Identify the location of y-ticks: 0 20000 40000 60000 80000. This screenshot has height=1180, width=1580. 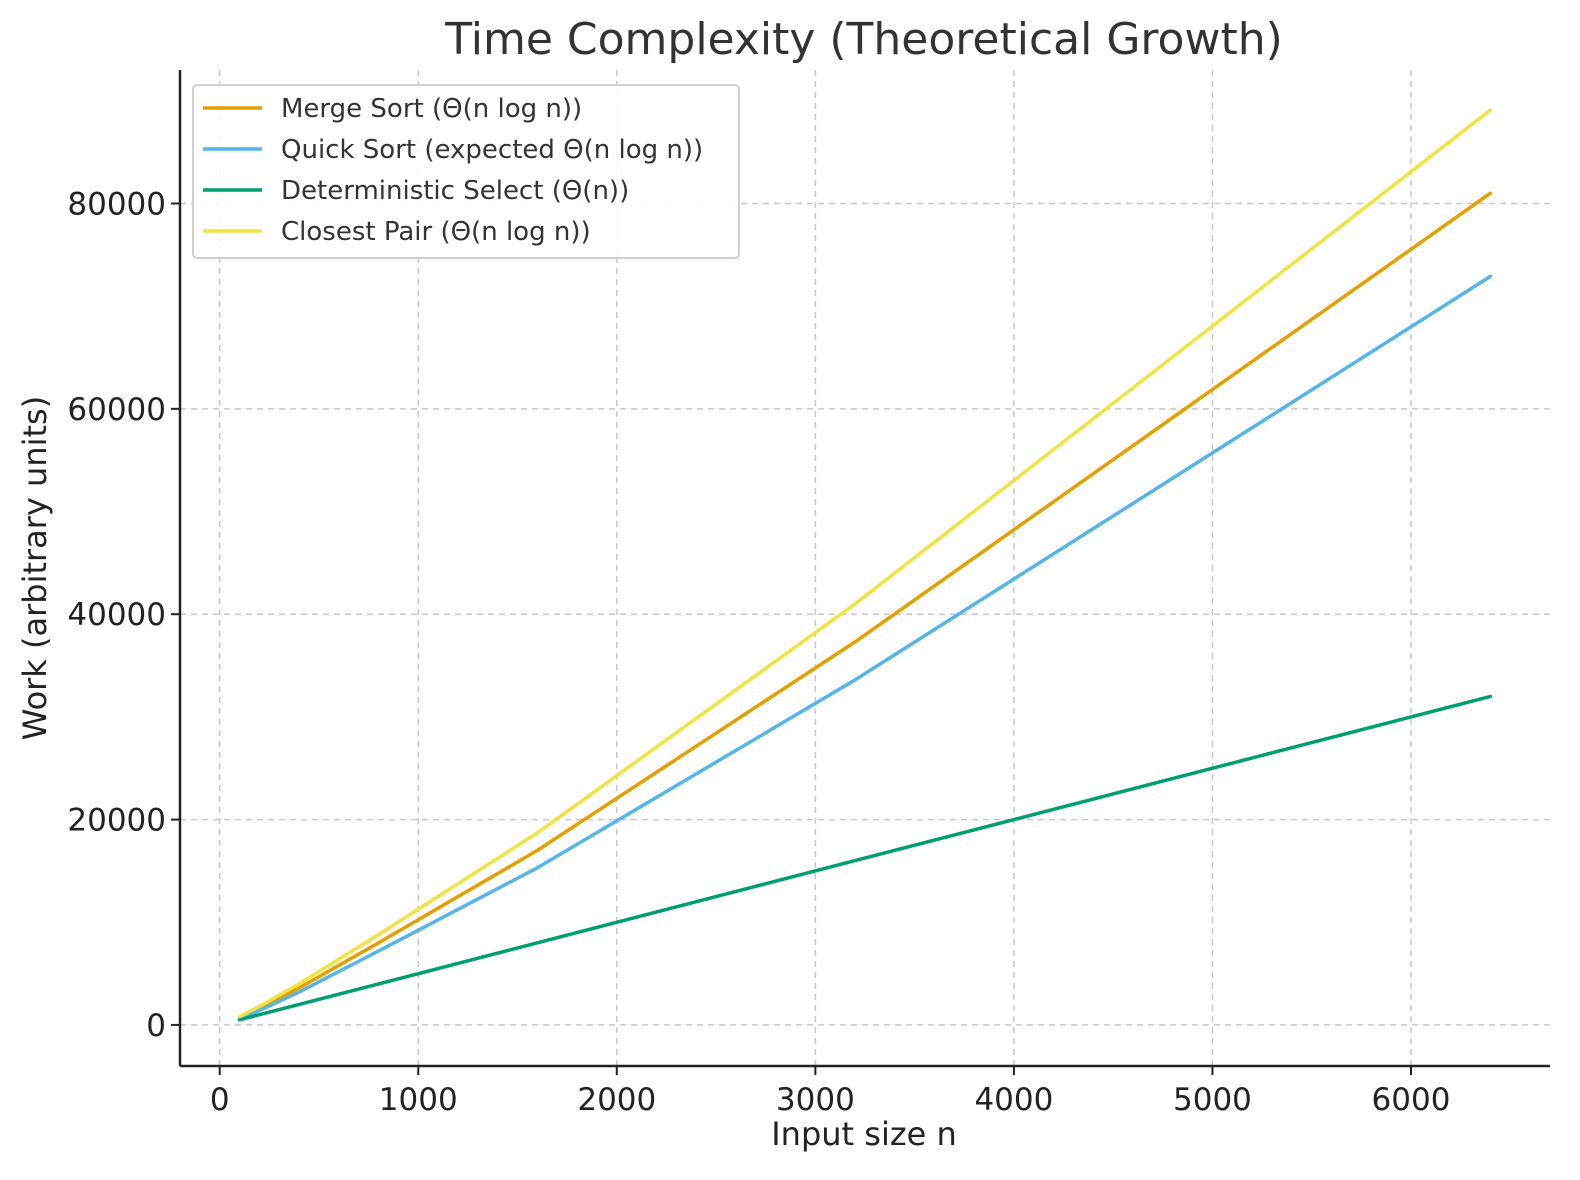
(123, 615).